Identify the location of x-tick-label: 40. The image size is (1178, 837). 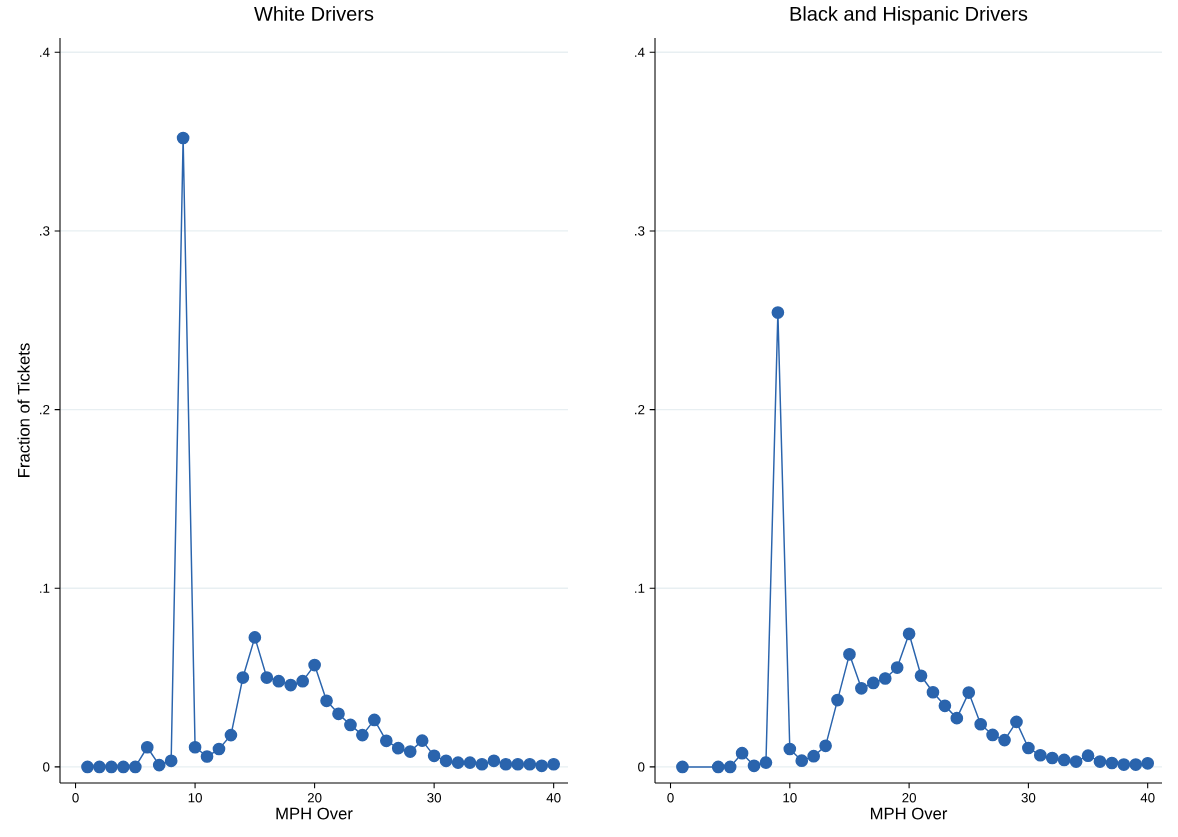
(1147, 798).